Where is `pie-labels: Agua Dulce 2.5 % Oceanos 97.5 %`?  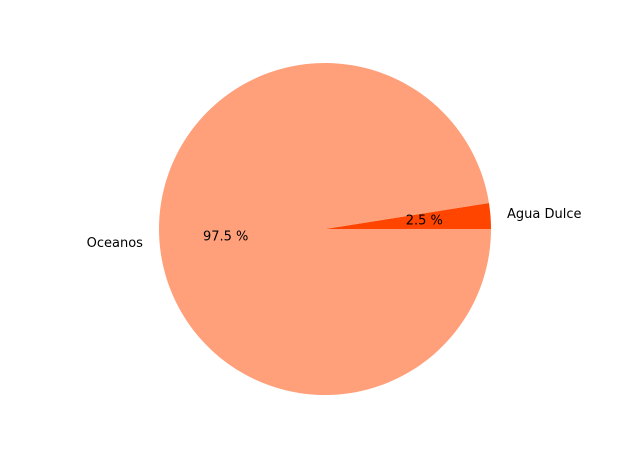
pie-labels: Agua Dulce 2.5 % Oceanos 97.5 % is located at coordinates (334, 229).